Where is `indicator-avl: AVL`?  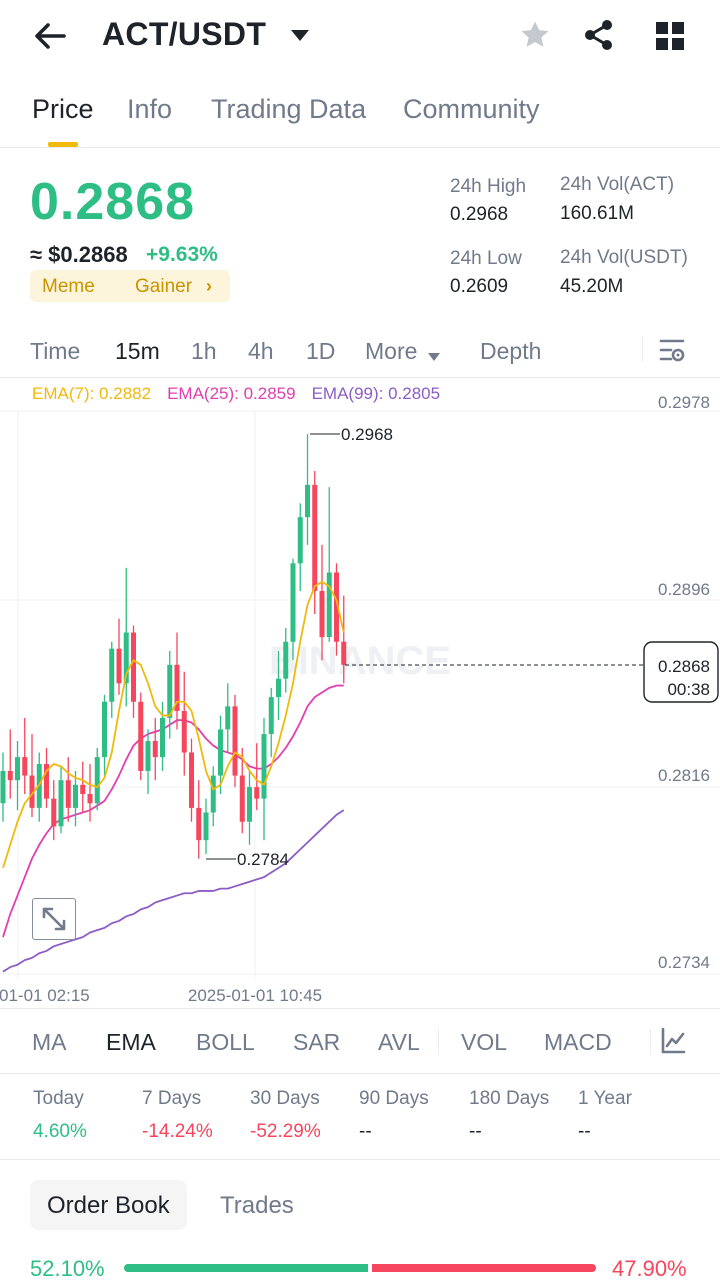
indicator-avl: AVL is located at coordinates (399, 1042).